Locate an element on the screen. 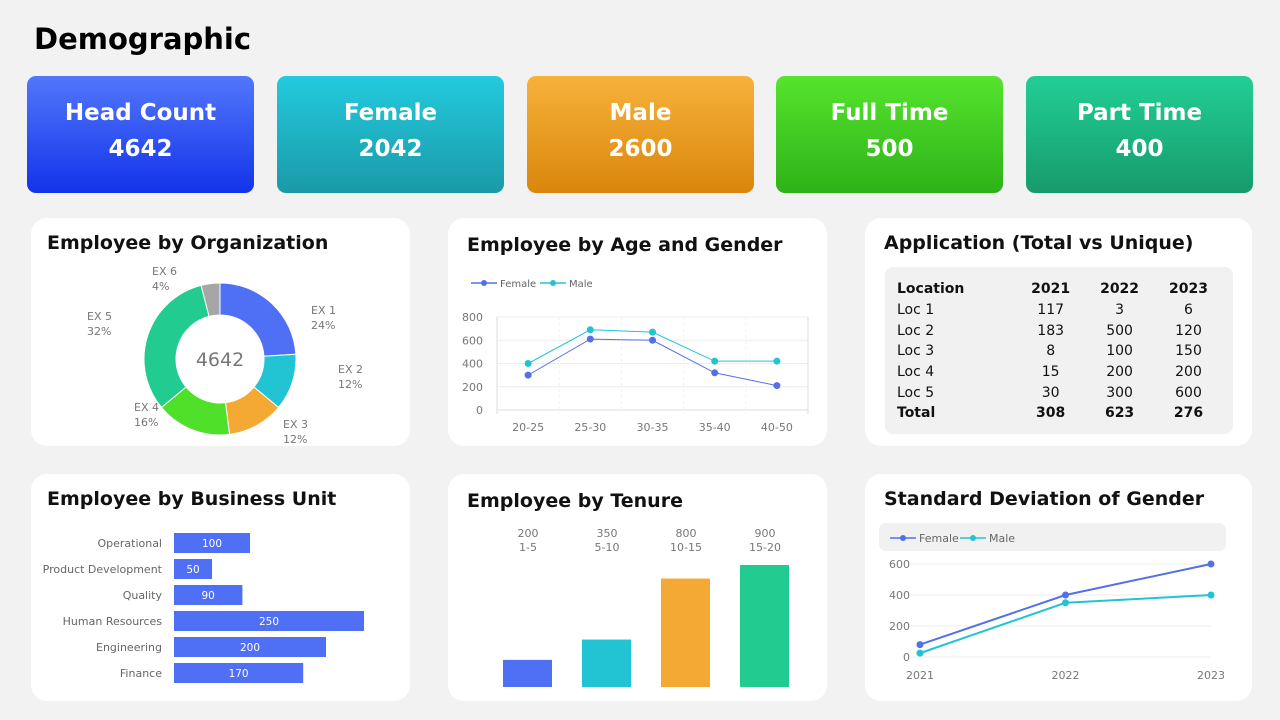 The image size is (1280, 720). bar-value-label: 170 is located at coordinates (239, 674).